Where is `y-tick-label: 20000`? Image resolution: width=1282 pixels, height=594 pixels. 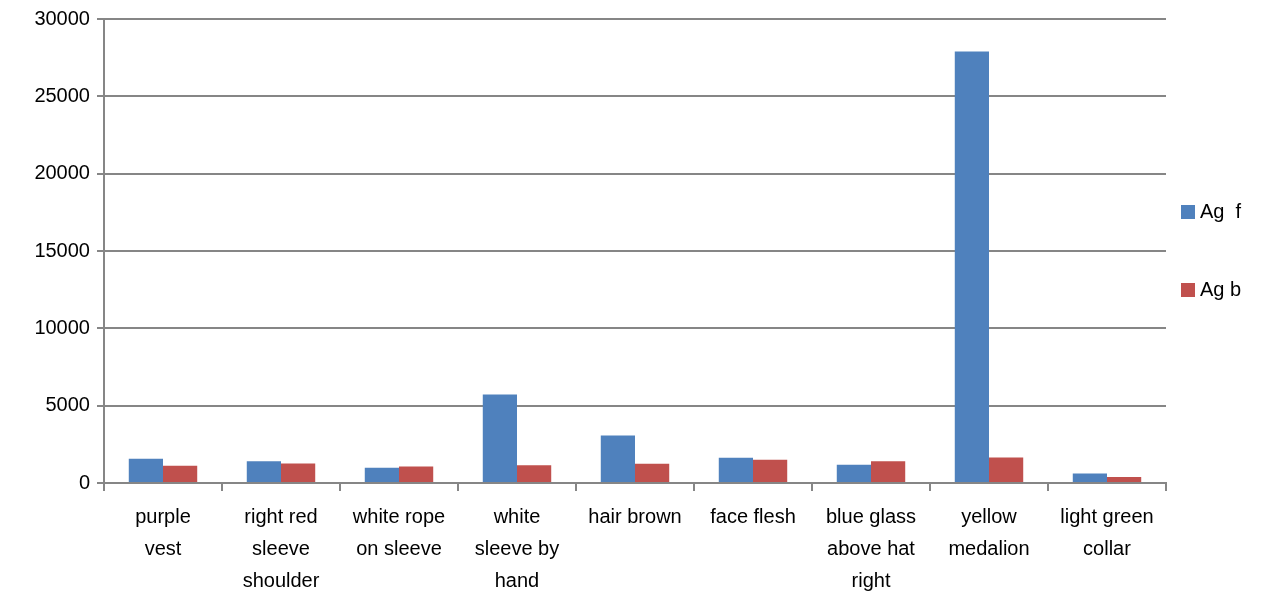
y-tick-label: 20000 is located at coordinates (62, 172).